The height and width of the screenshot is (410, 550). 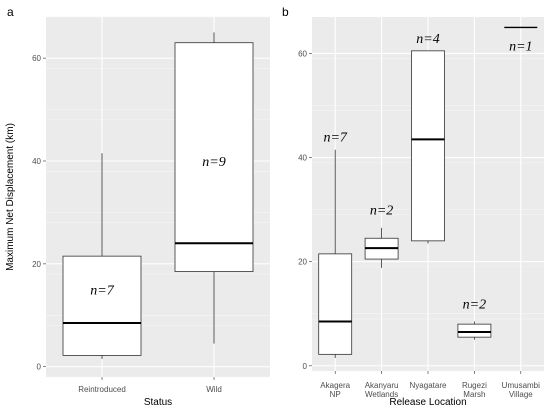 I want to click on x-tick-label: Wild, so click(x=214, y=389).